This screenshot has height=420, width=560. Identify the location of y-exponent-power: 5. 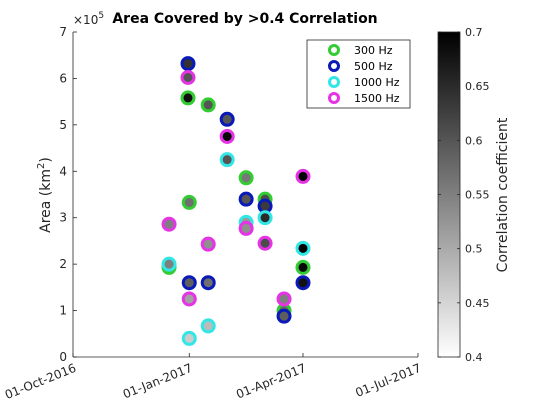
(101, 16).